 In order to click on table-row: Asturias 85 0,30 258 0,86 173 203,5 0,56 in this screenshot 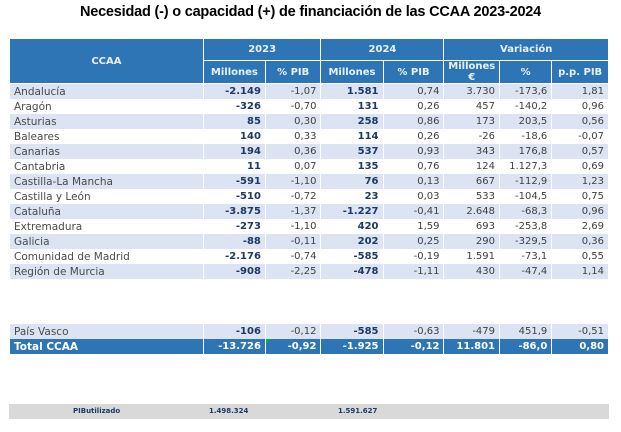, I will do `click(309, 121)`.